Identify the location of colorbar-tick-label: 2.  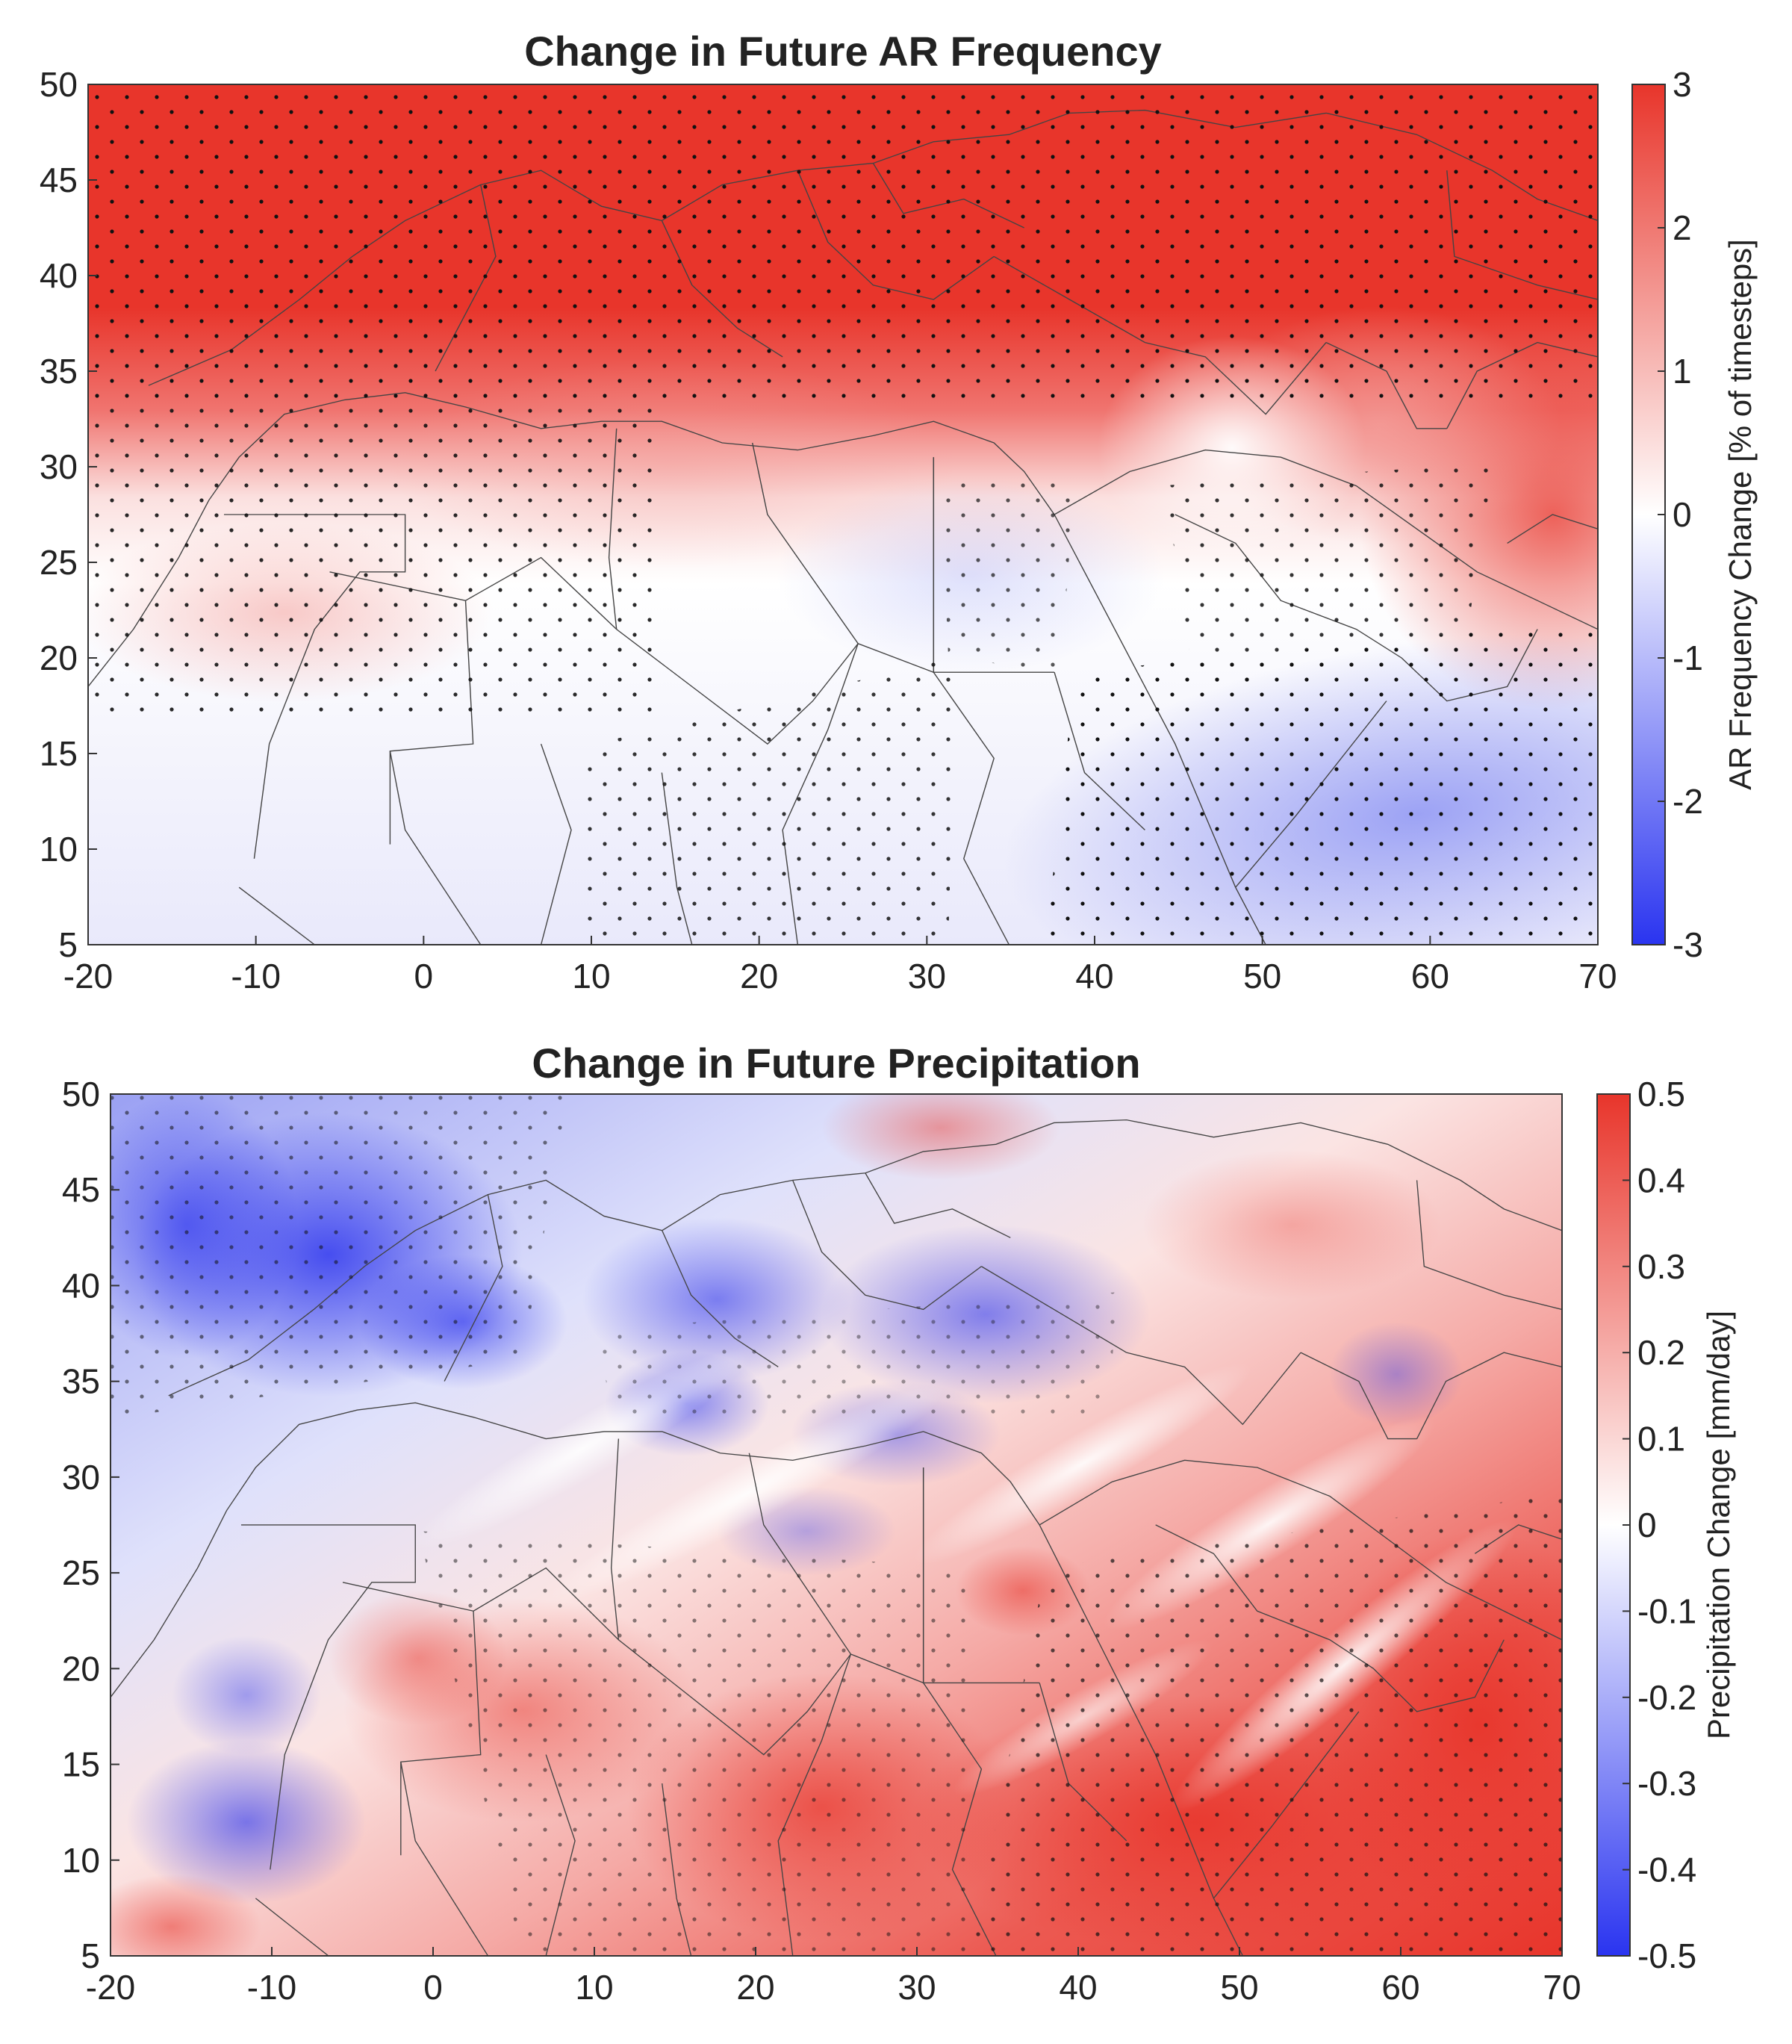
(1682, 227).